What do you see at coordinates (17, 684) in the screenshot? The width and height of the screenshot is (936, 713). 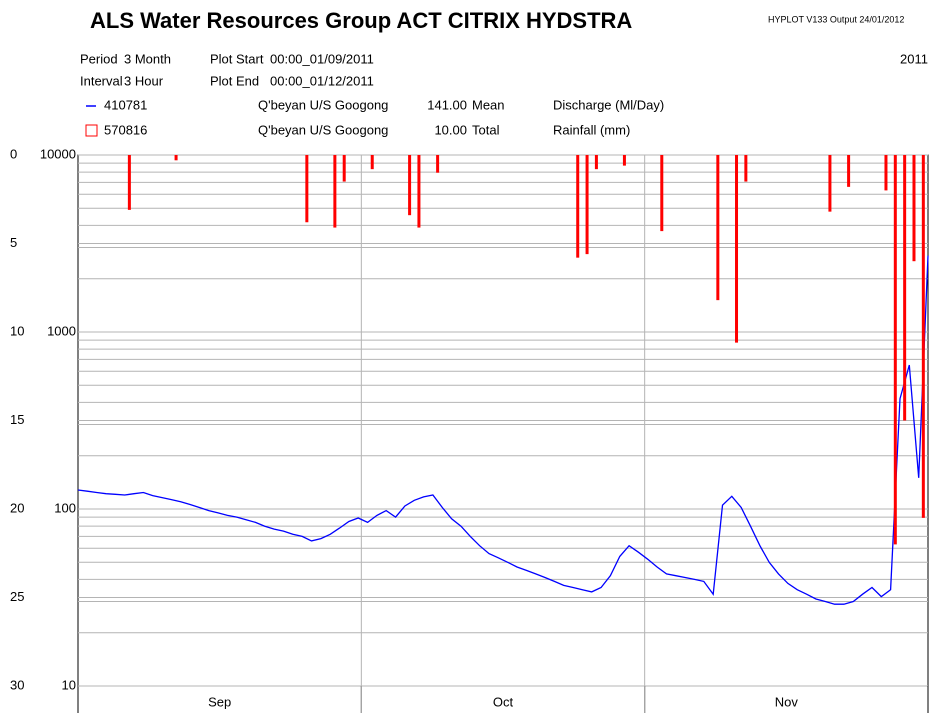 I see `y2-tick-label: 30` at bounding box center [17, 684].